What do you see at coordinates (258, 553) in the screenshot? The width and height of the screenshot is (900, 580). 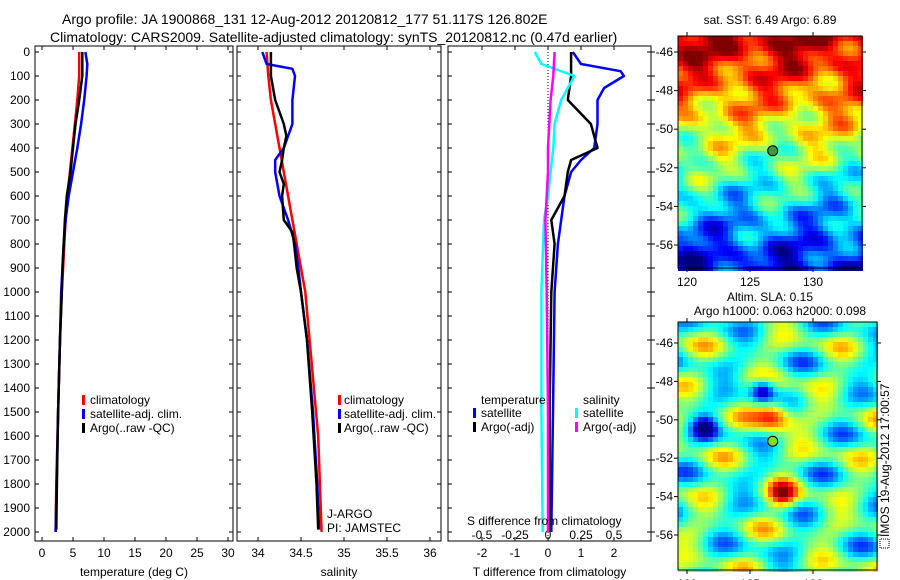 I see `x-tick-label: 34` at bounding box center [258, 553].